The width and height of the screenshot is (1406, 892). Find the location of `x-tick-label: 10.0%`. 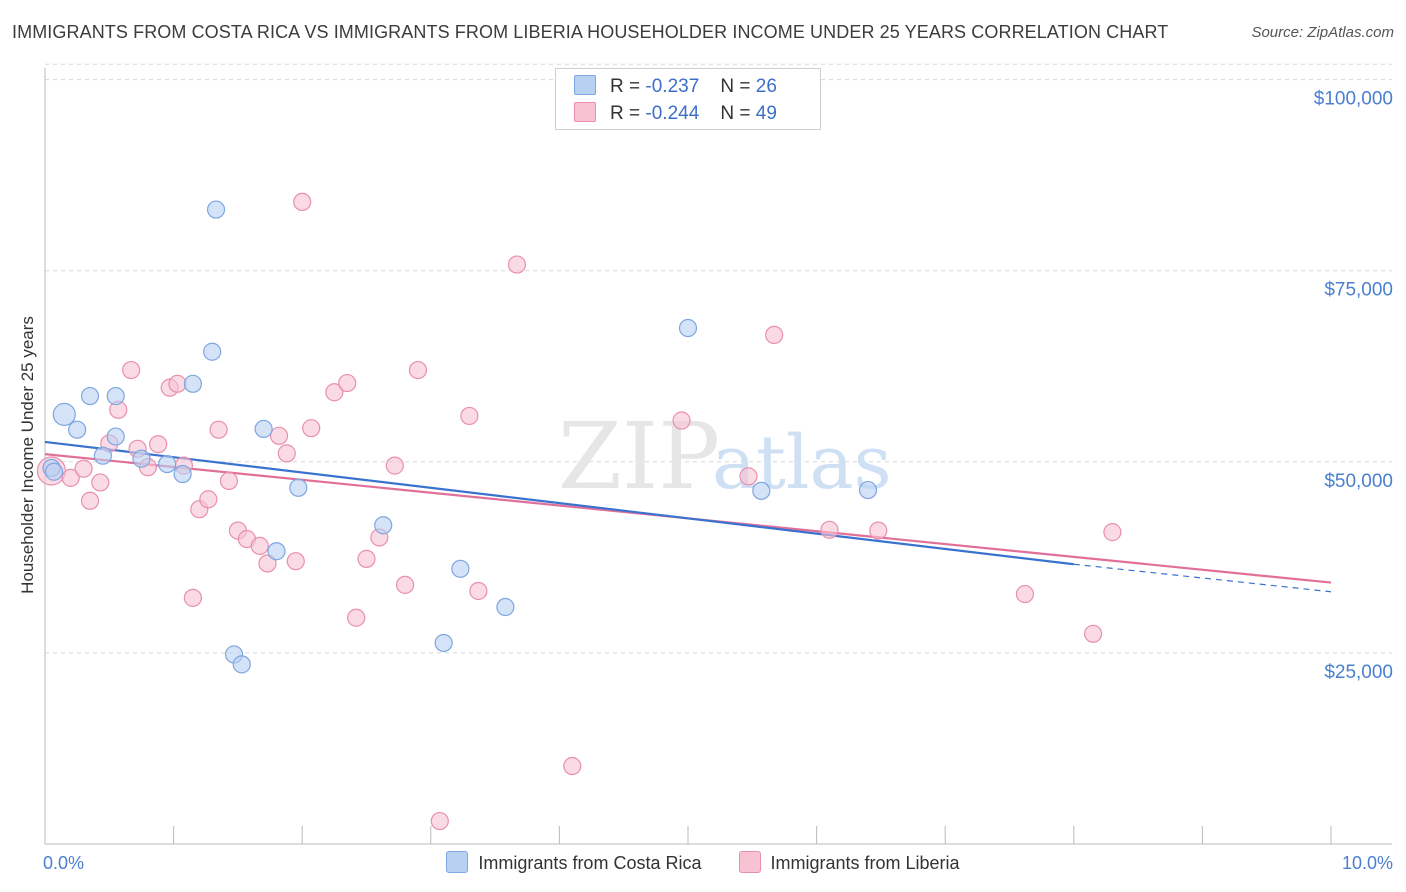

x-tick-label: 10.0% is located at coordinates (1367, 863).